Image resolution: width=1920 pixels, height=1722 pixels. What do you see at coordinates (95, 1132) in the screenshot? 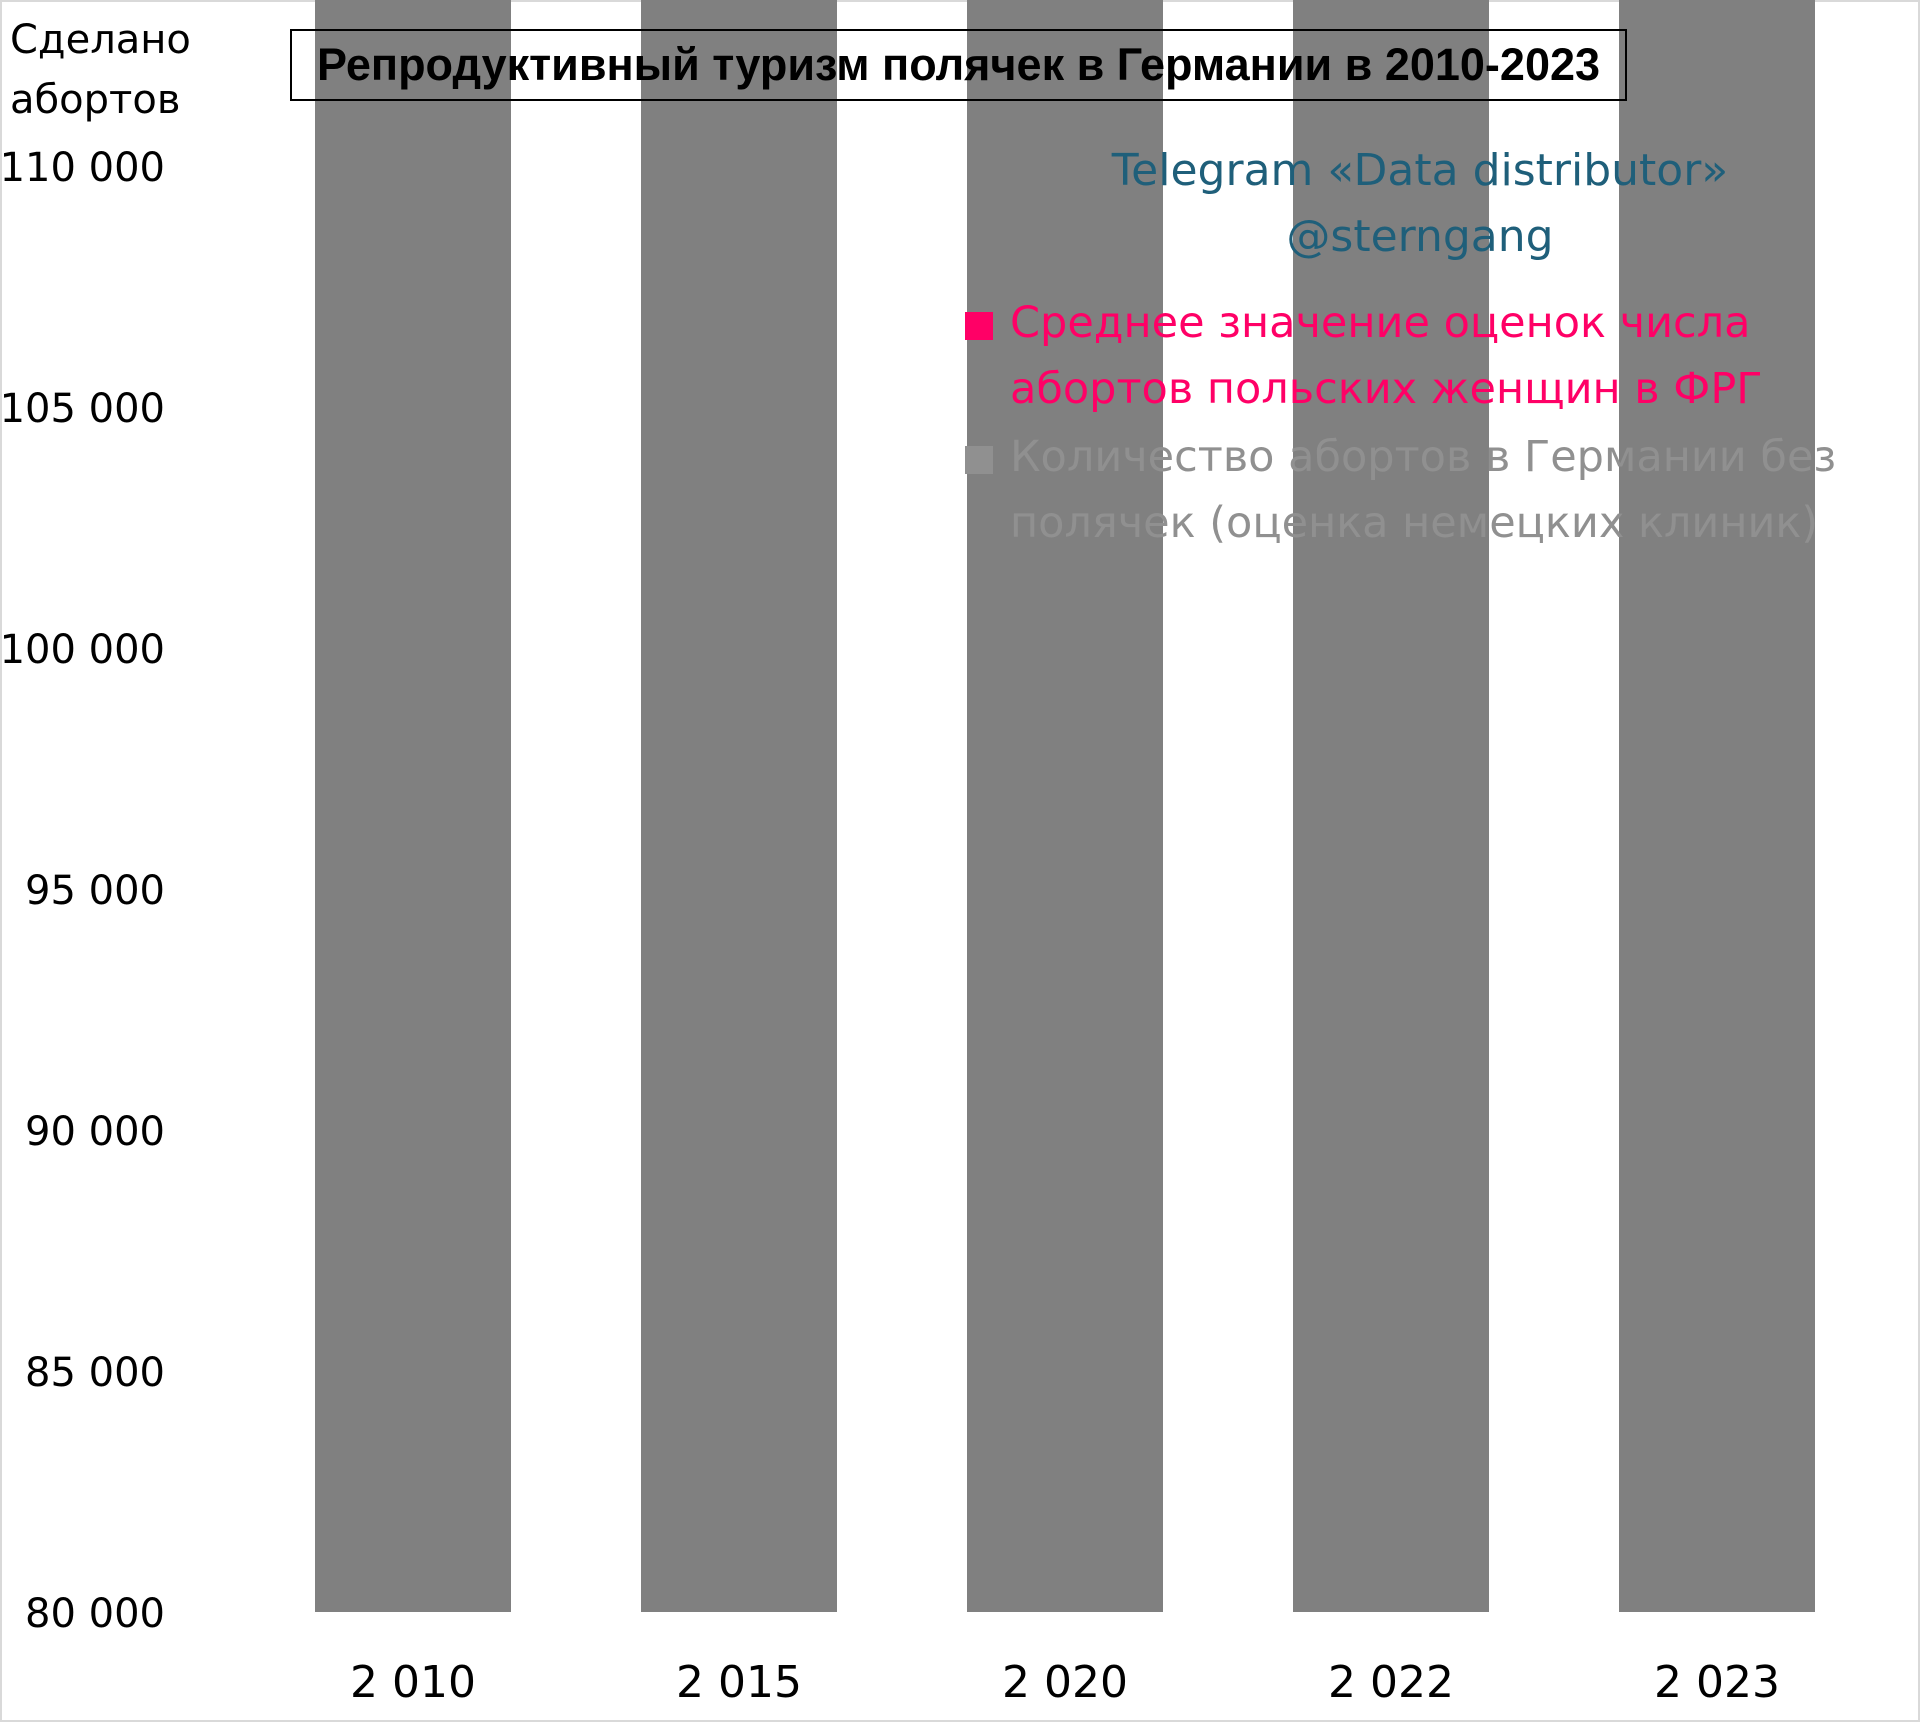
I see `y-tick-label: 90 000` at bounding box center [95, 1132].